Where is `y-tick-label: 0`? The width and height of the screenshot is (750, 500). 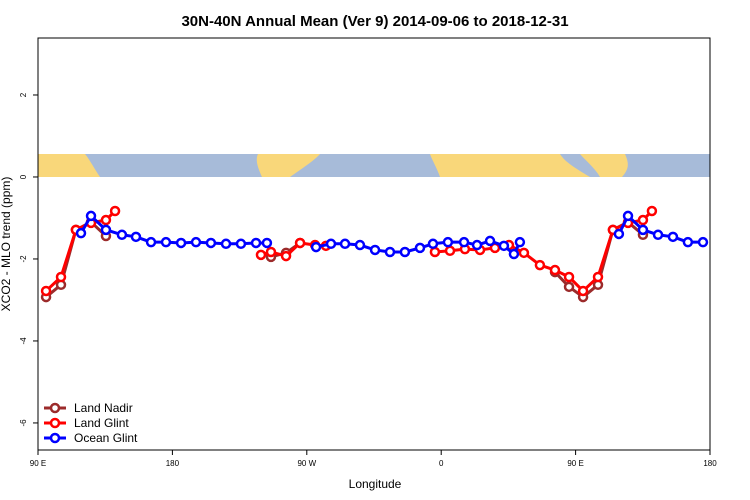 y-tick-label: 0 is located at coordinates (23, 176).